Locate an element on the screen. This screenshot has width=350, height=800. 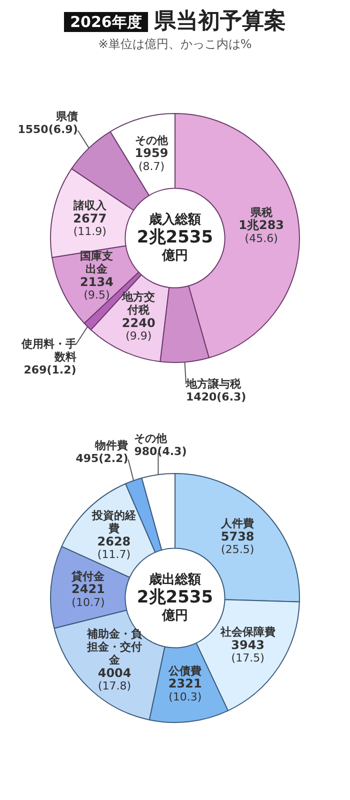
slice-label: 貸付金 is located at coordinates (88, 576).